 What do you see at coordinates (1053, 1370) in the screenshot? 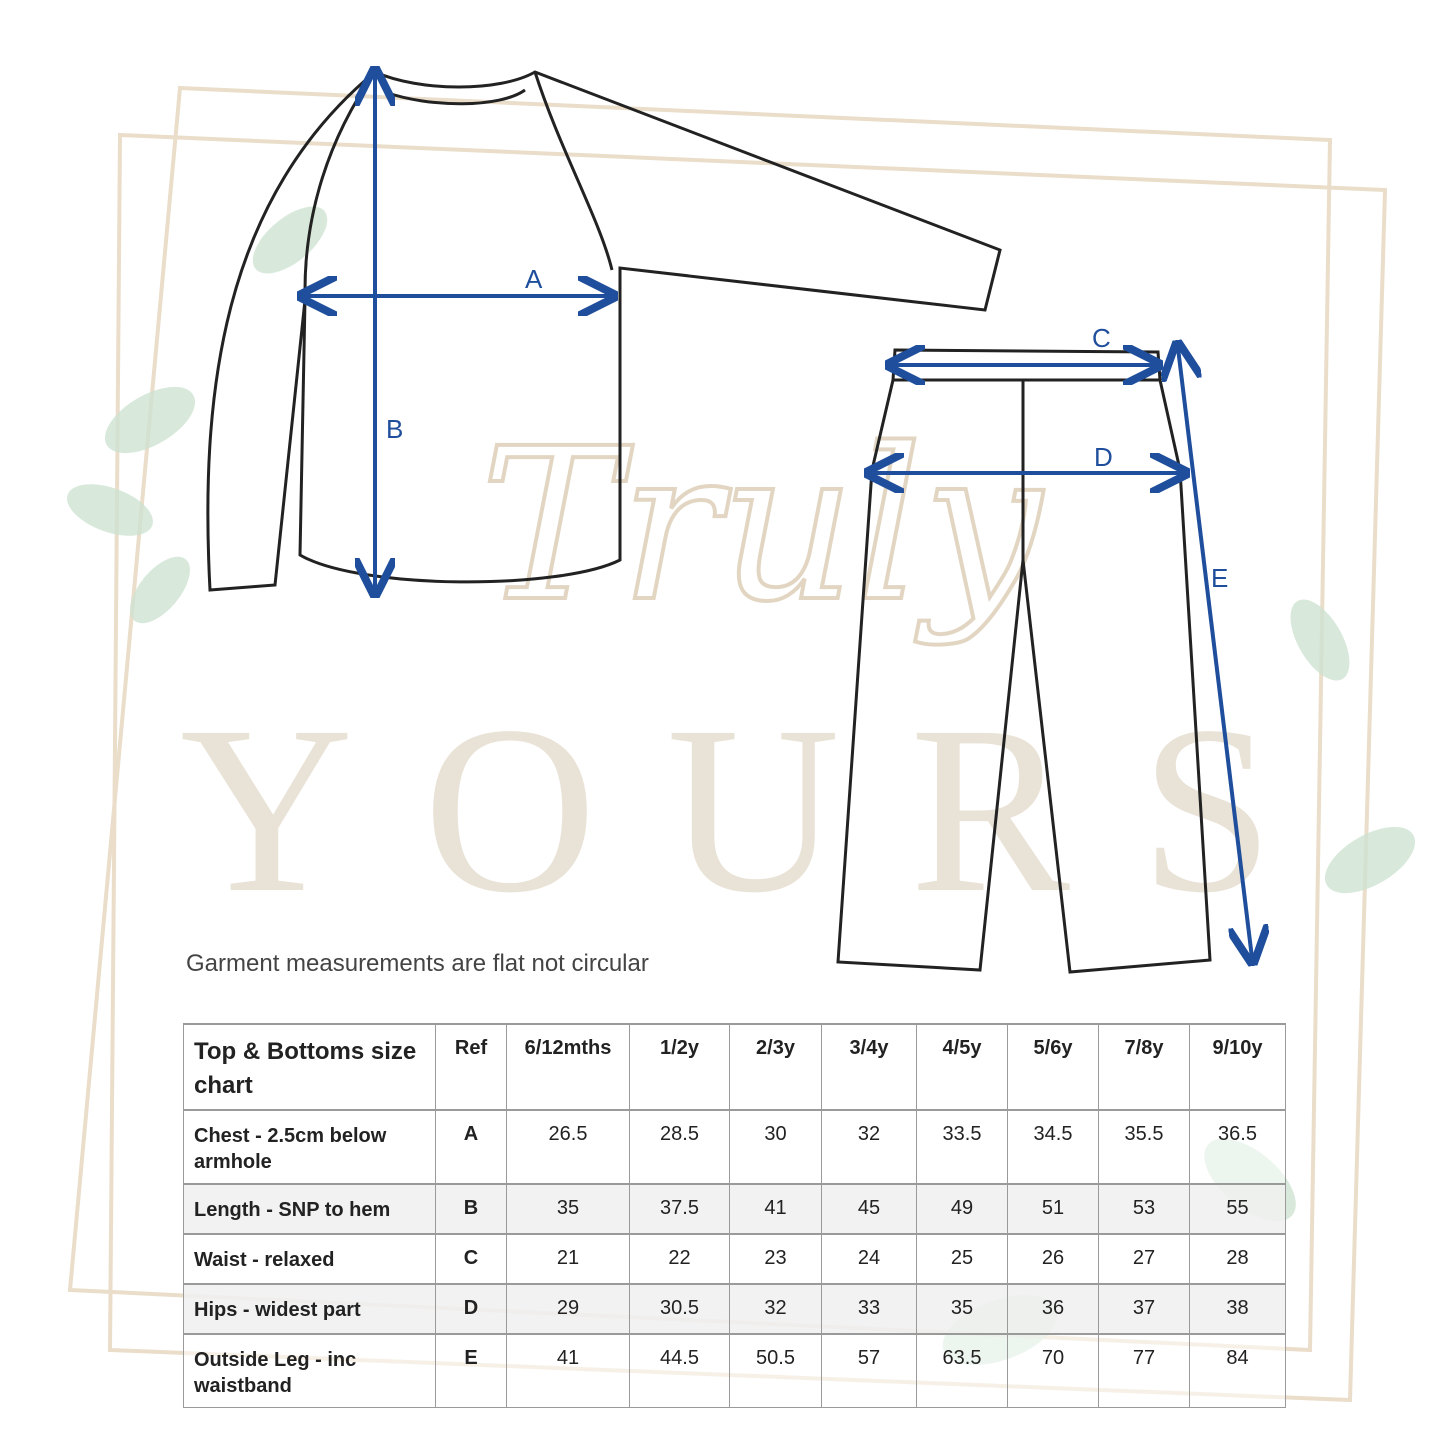
I see `measurement-cell: 70` at bounding box center [1053, 1370].